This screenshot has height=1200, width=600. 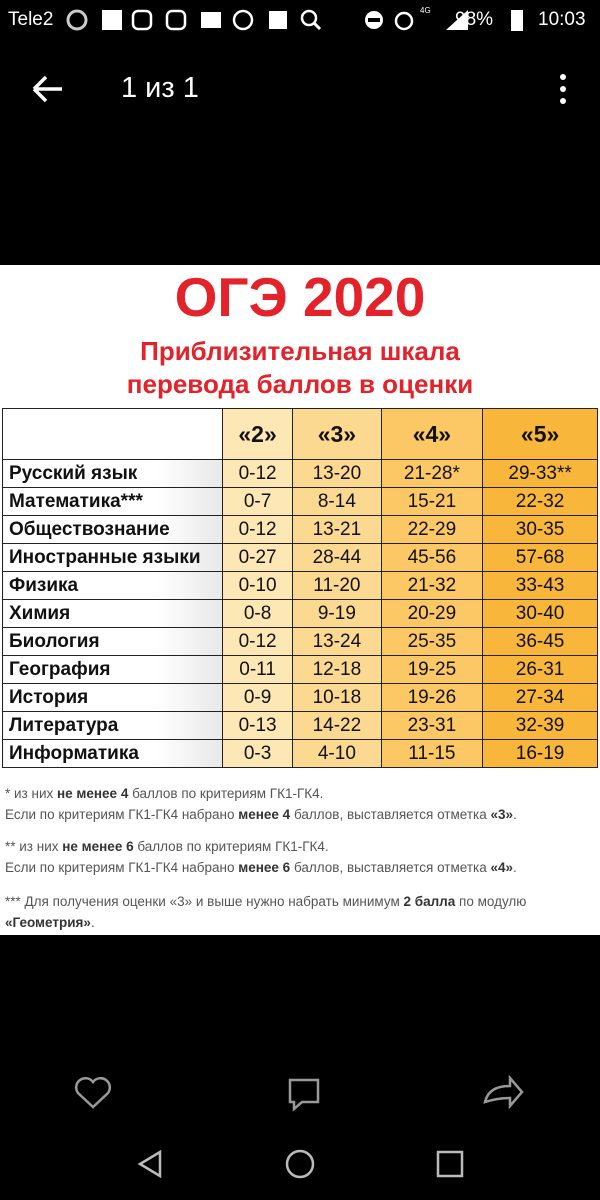 What do you see at coordinates (92, 793) in the screenshot?
I see `footnote-text: не менее 4` at bounding box center [92, 793].